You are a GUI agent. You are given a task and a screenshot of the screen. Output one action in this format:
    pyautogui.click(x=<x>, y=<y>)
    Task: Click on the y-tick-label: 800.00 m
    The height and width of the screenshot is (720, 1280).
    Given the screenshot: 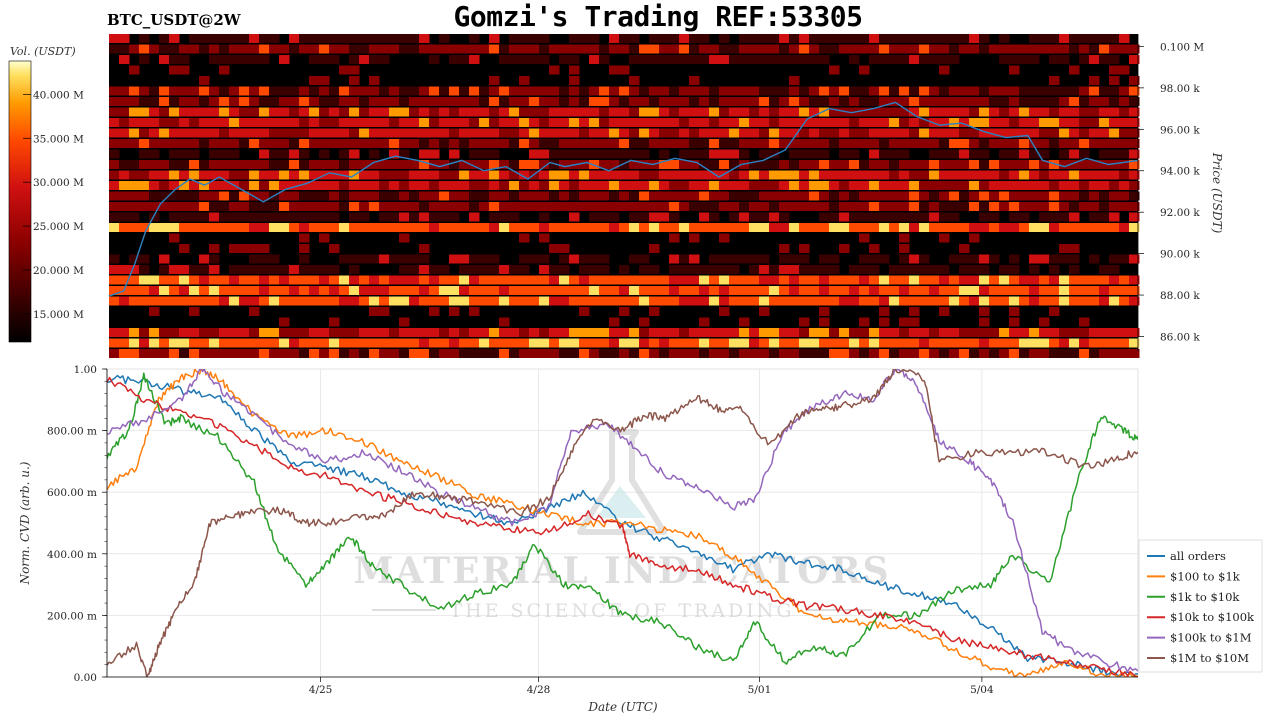 What is the action you would take?
    pyautogui.click(x=72, y=432)
    